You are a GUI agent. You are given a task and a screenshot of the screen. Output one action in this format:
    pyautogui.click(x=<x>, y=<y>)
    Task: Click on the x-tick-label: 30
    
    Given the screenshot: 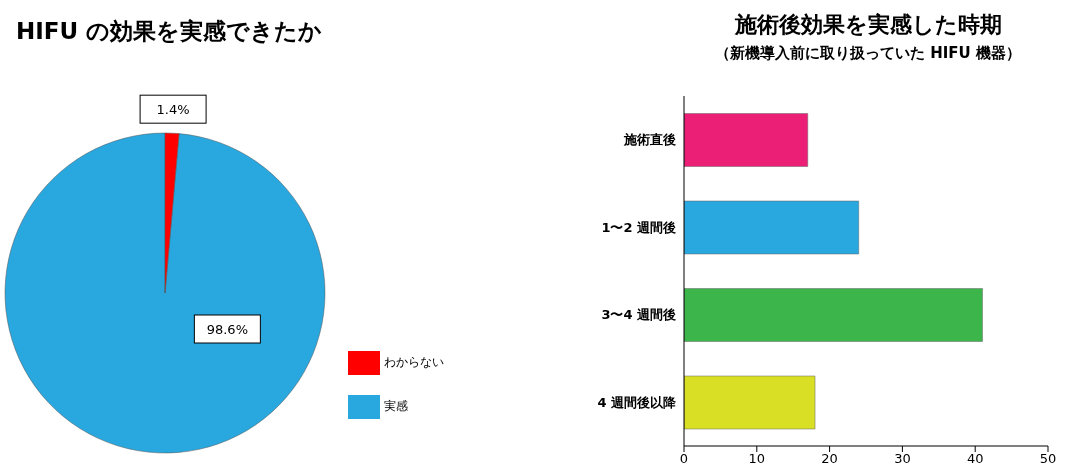 What is the action you would take?
    pyautogui.click(x=902, y=459)
    